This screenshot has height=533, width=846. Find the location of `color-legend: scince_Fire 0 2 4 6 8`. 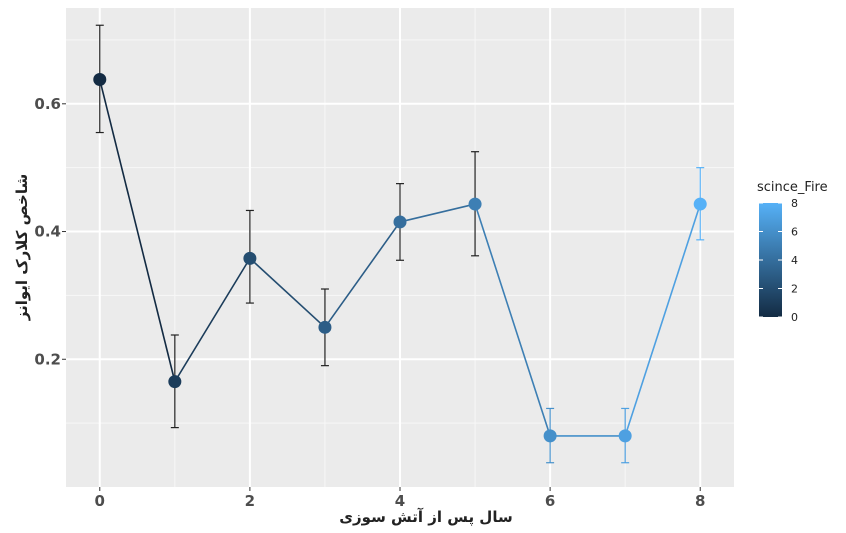

color-legend: scince_Fire 0 2 4 6 8 is located at coordinates (792, 252).